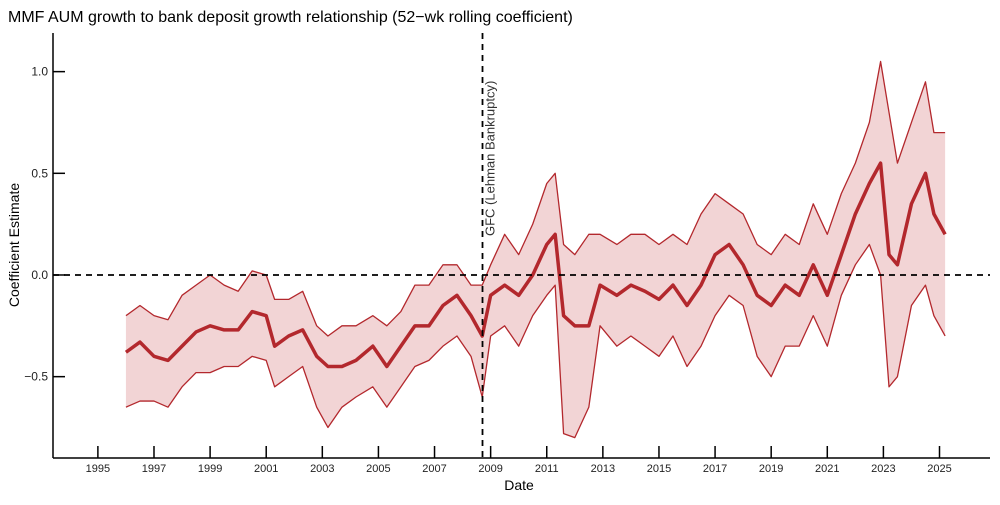 The height and width of the screenshot is (505, 1000). I want to click on x-tick-label: 2005, so click(378, 469).